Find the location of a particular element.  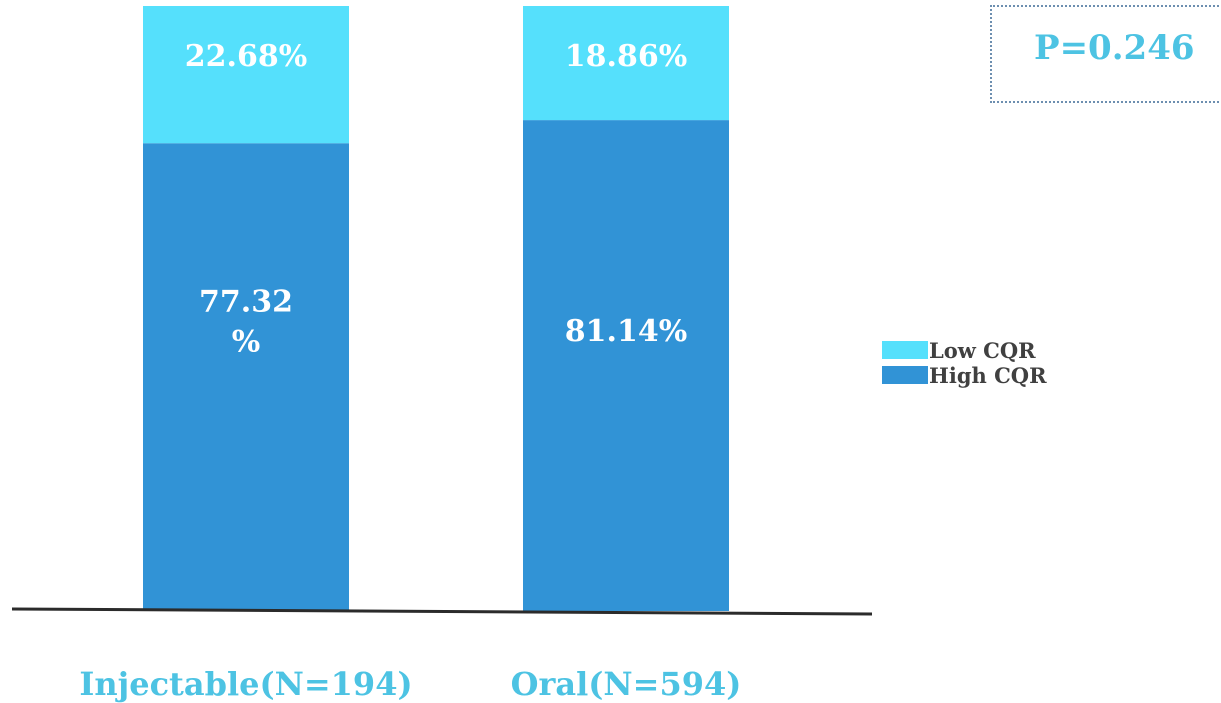

legend-label-low-cqr: Low CQR is located at coordinates (982, 350).